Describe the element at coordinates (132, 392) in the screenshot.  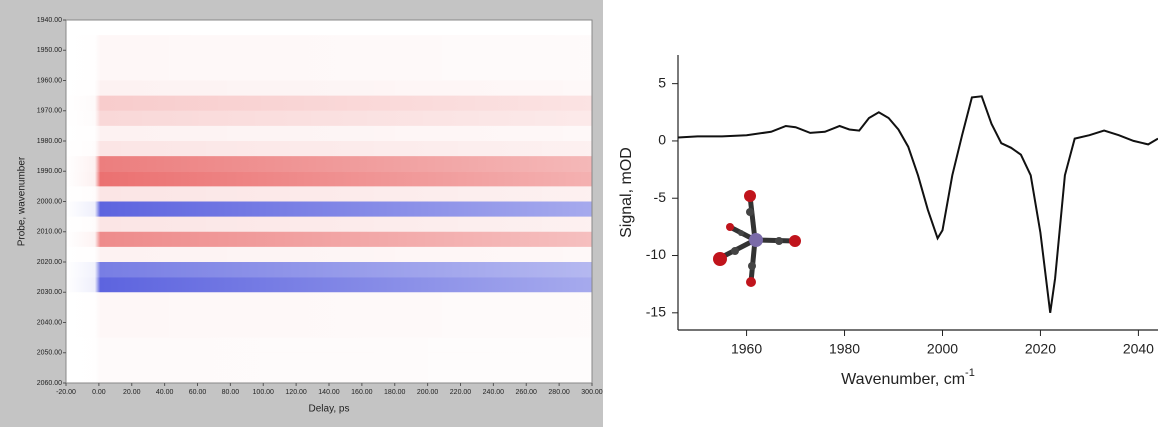
I see `x-tick-label: 20.00` at that location.